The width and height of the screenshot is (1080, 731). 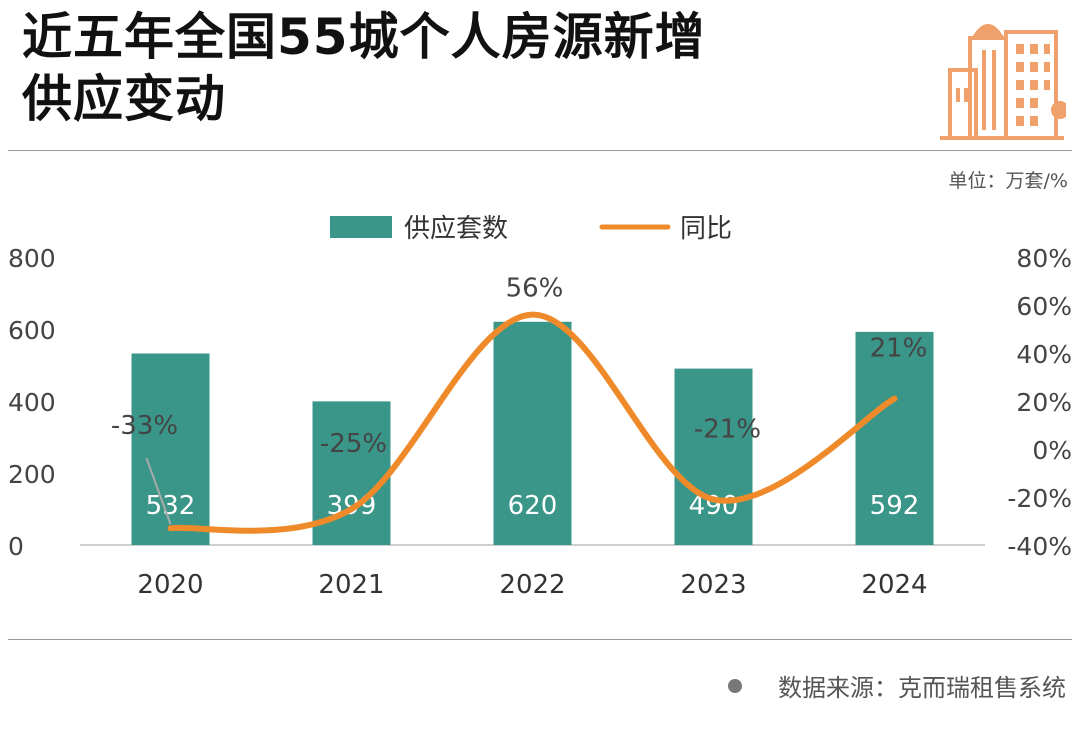 What do you see at coordinates (1044, 258) in the screenshot?
I see `right-tick-label: 80%` at bounding box center [1044, 258].